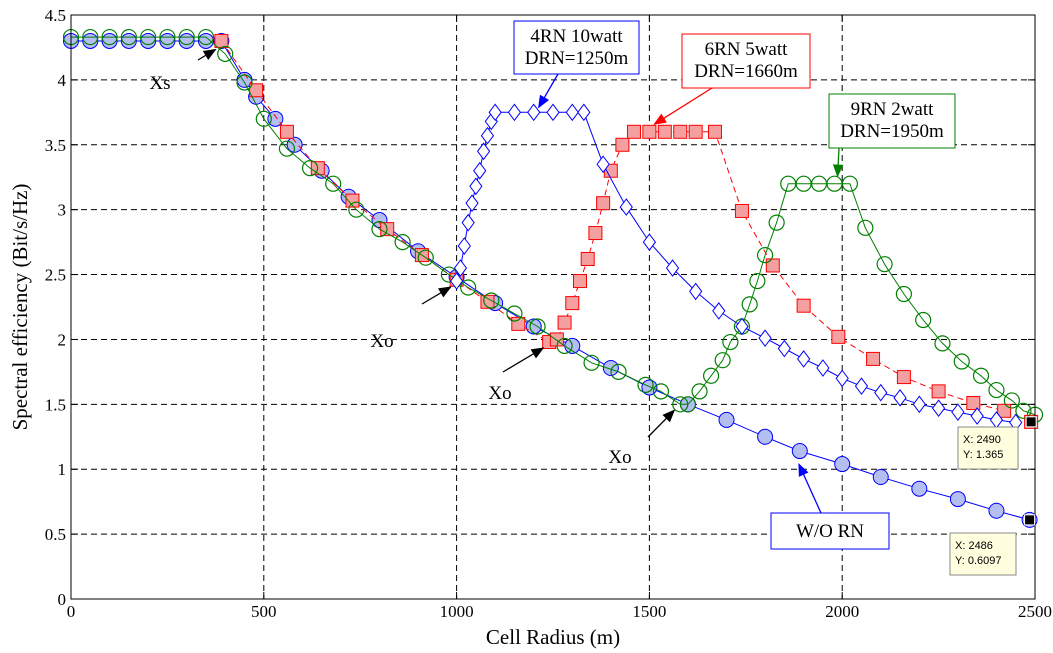  What do you see at coordinates (983, 455) in the screenshot?
I see `datatip-text: Y: 1.365` at bounding box center [983, 455].